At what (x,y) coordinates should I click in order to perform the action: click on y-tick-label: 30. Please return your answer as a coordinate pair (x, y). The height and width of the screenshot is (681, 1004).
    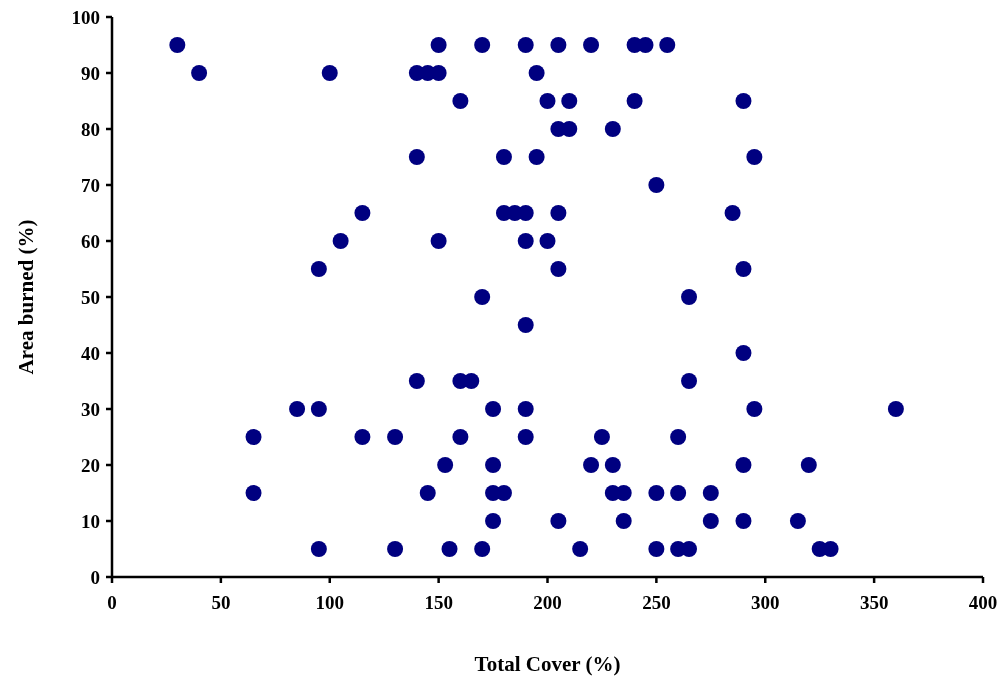
    Looking at the image, I should click on (90, 409).